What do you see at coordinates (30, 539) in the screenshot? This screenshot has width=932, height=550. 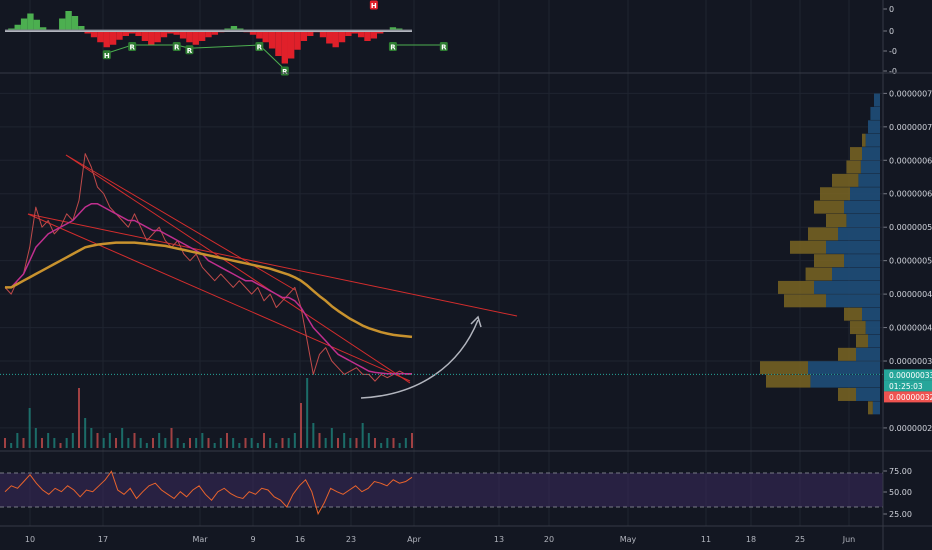 I see `time-axis-label: 10` at bounding box center [30, 539].